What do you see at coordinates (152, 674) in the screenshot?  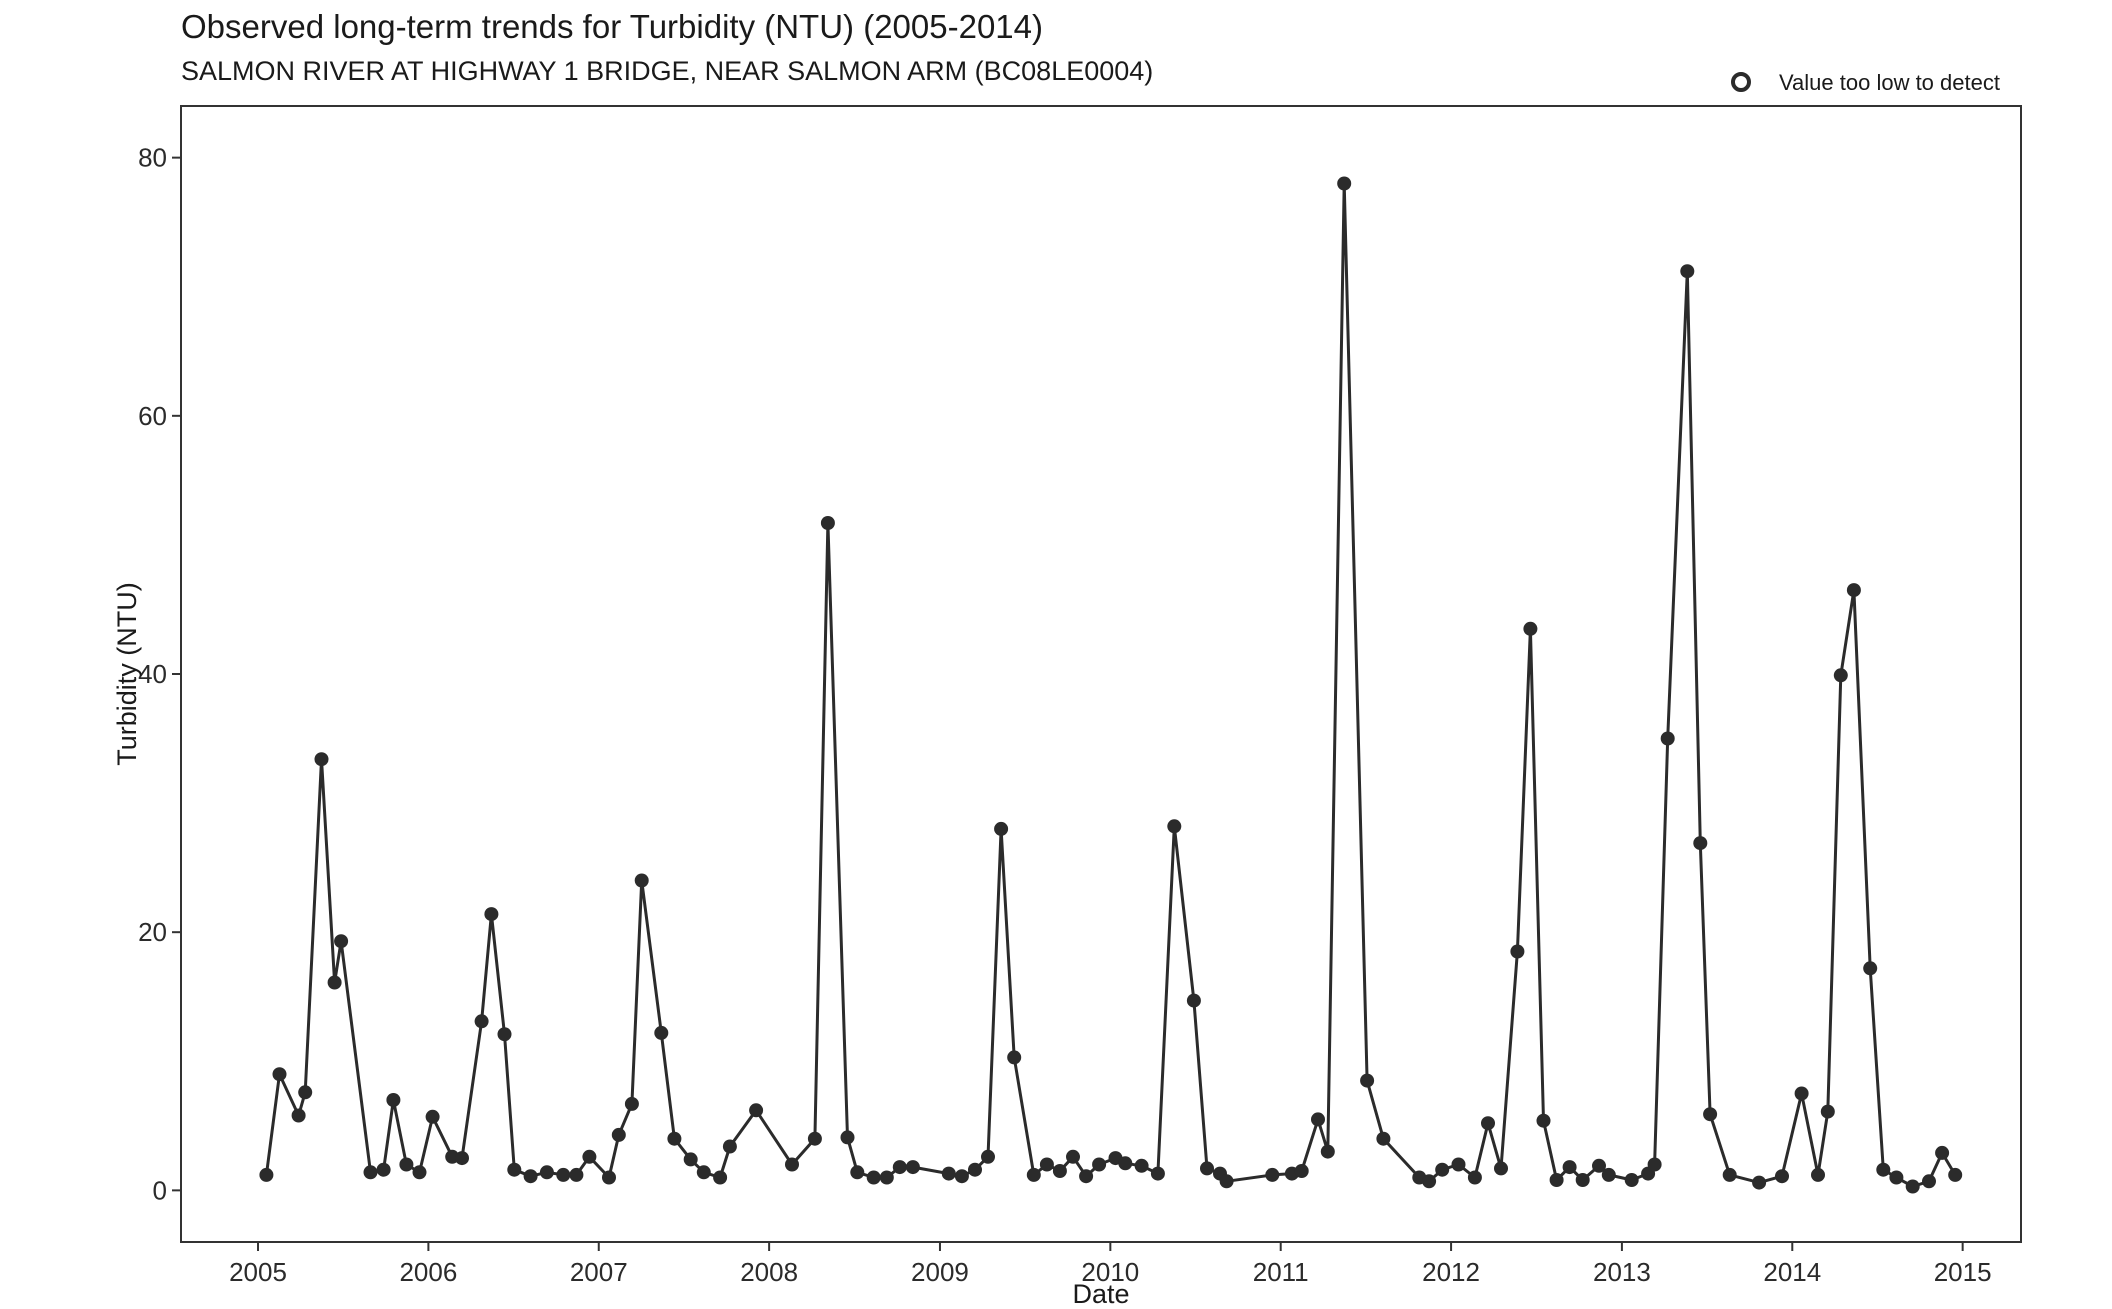 I see `y-tick-label: 40` at bounding box center [152, 674].